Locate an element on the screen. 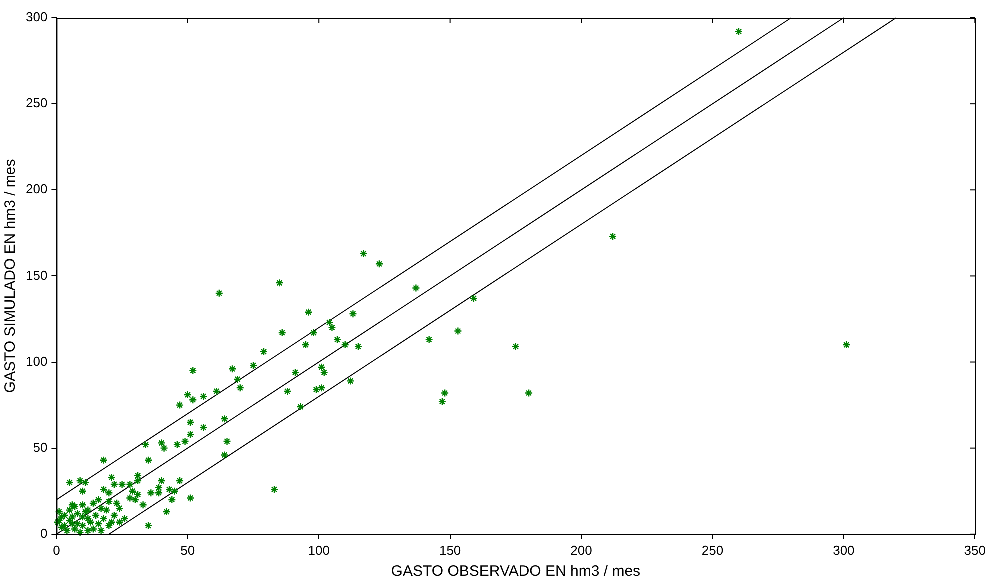 The width and height of the screenshot is (990, 583). x-tick-label: 300 is located at coordinates (844, 550).